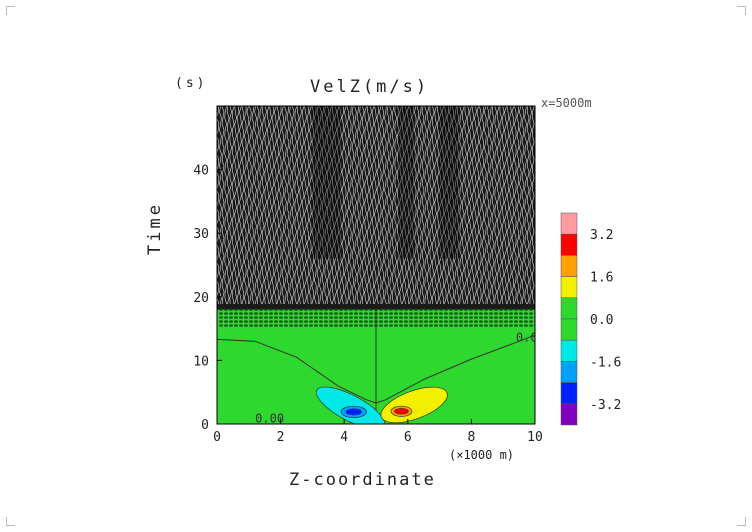 The width and height of the screenshot is (752, 532). What do you see at coordinates (482, 455) in the screenshot?
I see `x-unit-label: (×1000 m)` at bounding box center [482, 455].